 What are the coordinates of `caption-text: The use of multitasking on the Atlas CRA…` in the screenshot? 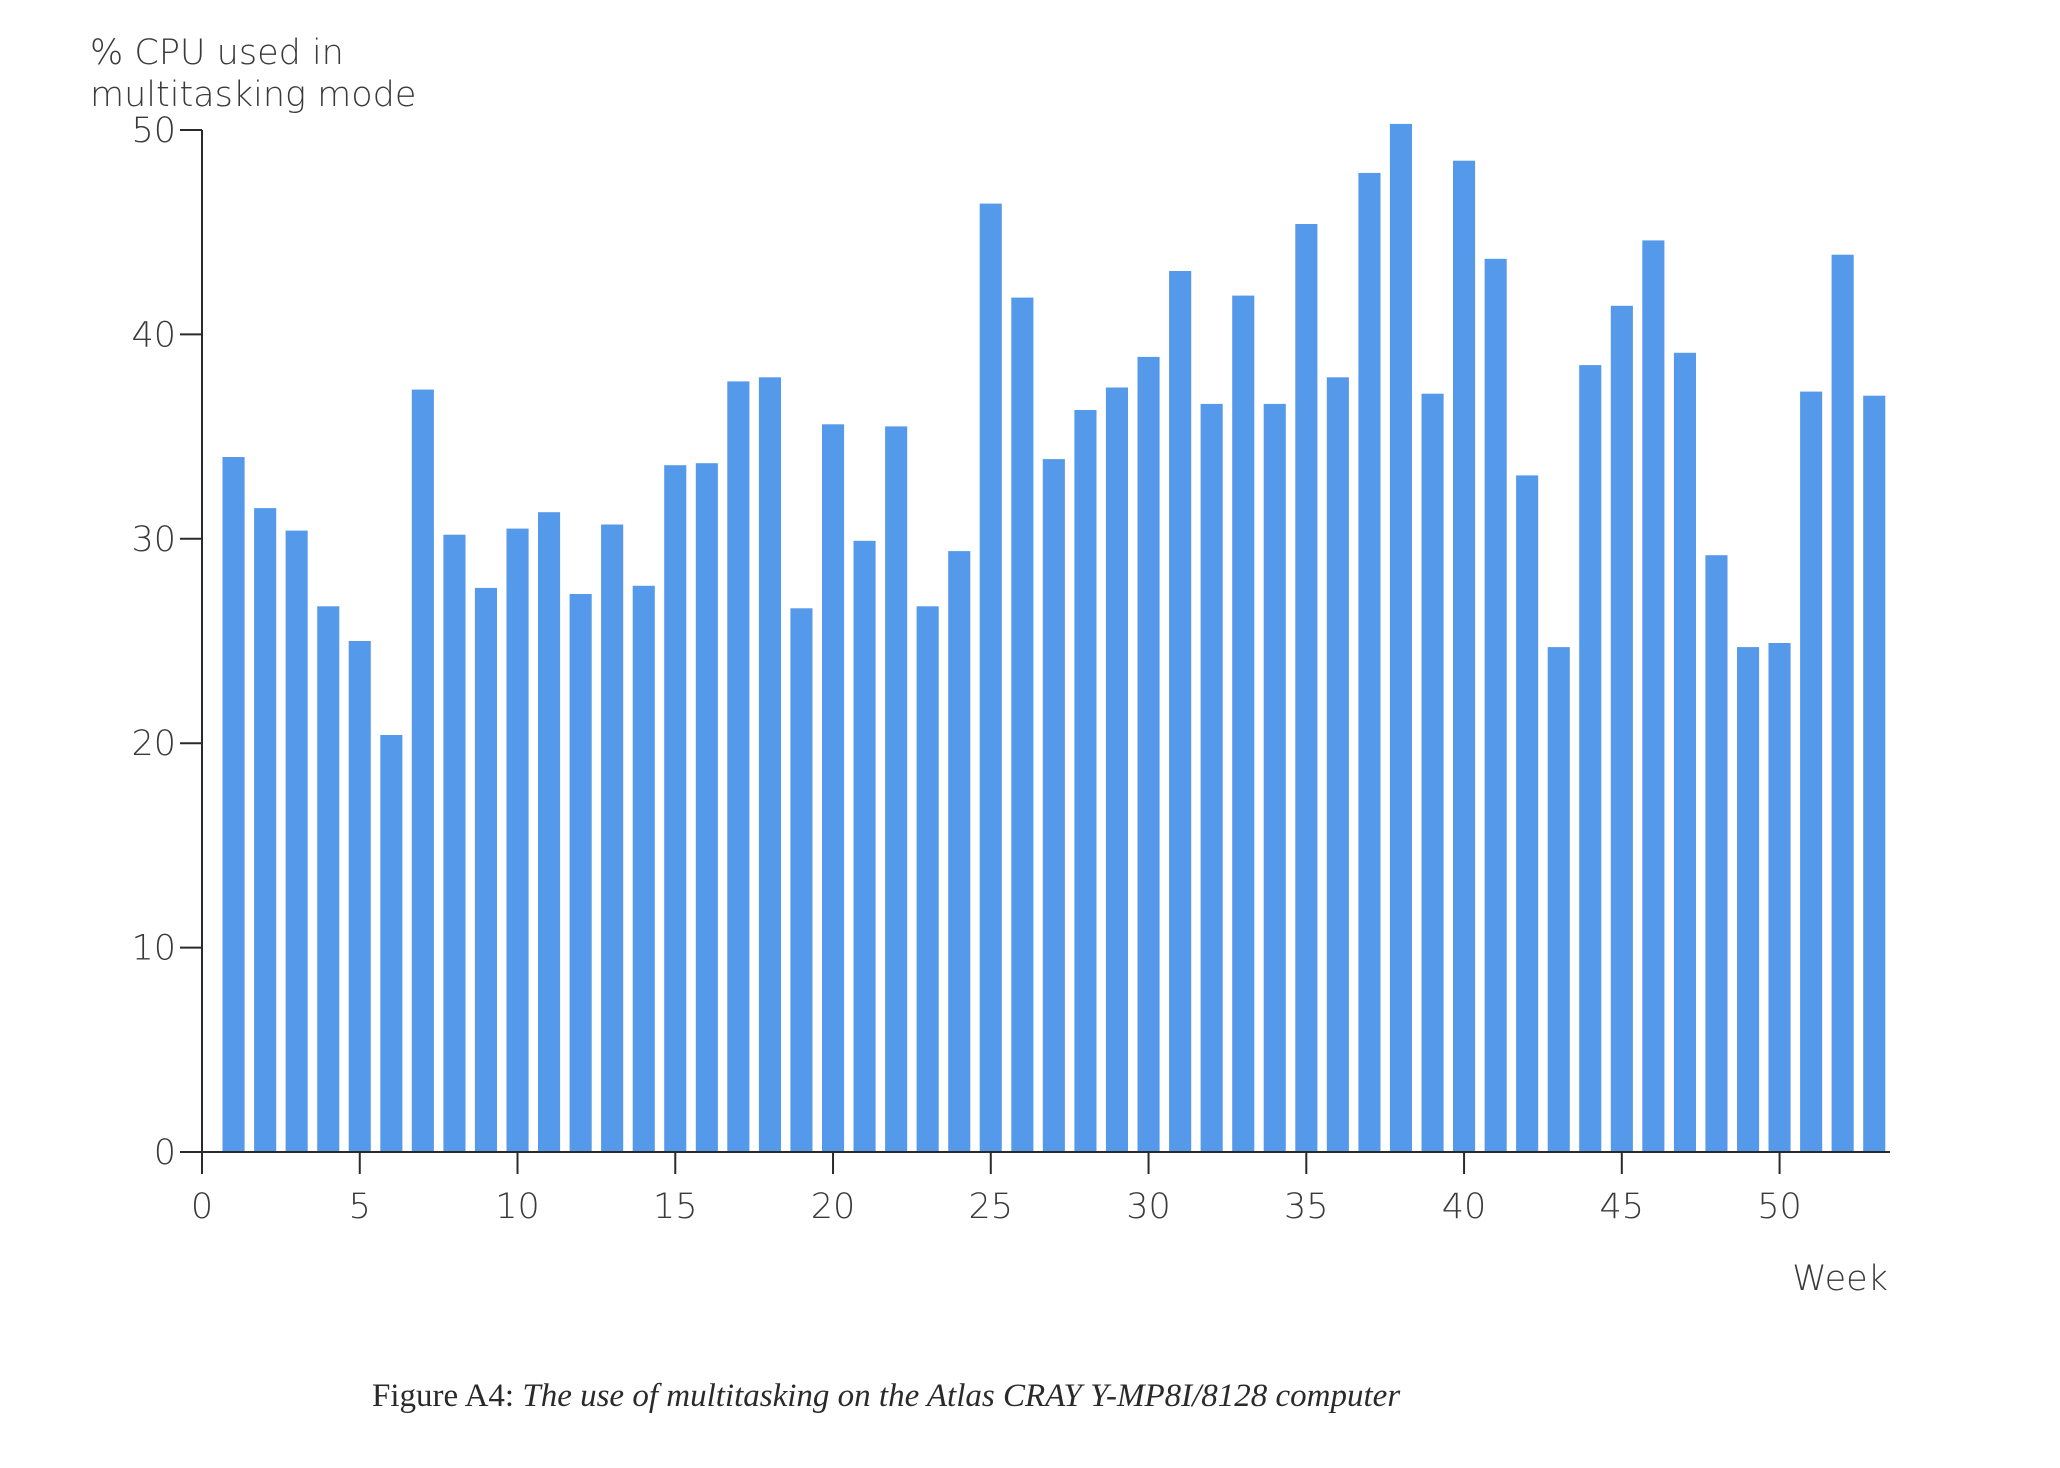 It's located at (961, 1396).